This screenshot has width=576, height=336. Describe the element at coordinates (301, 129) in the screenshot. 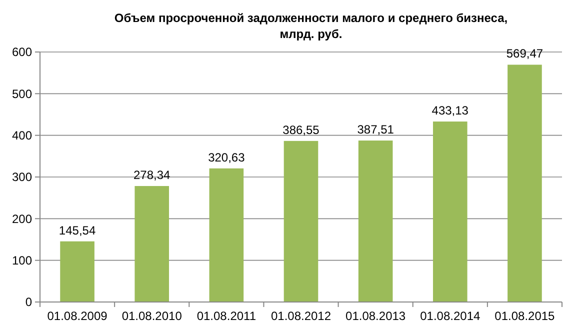

I see `data-label: 386,55` at that location.